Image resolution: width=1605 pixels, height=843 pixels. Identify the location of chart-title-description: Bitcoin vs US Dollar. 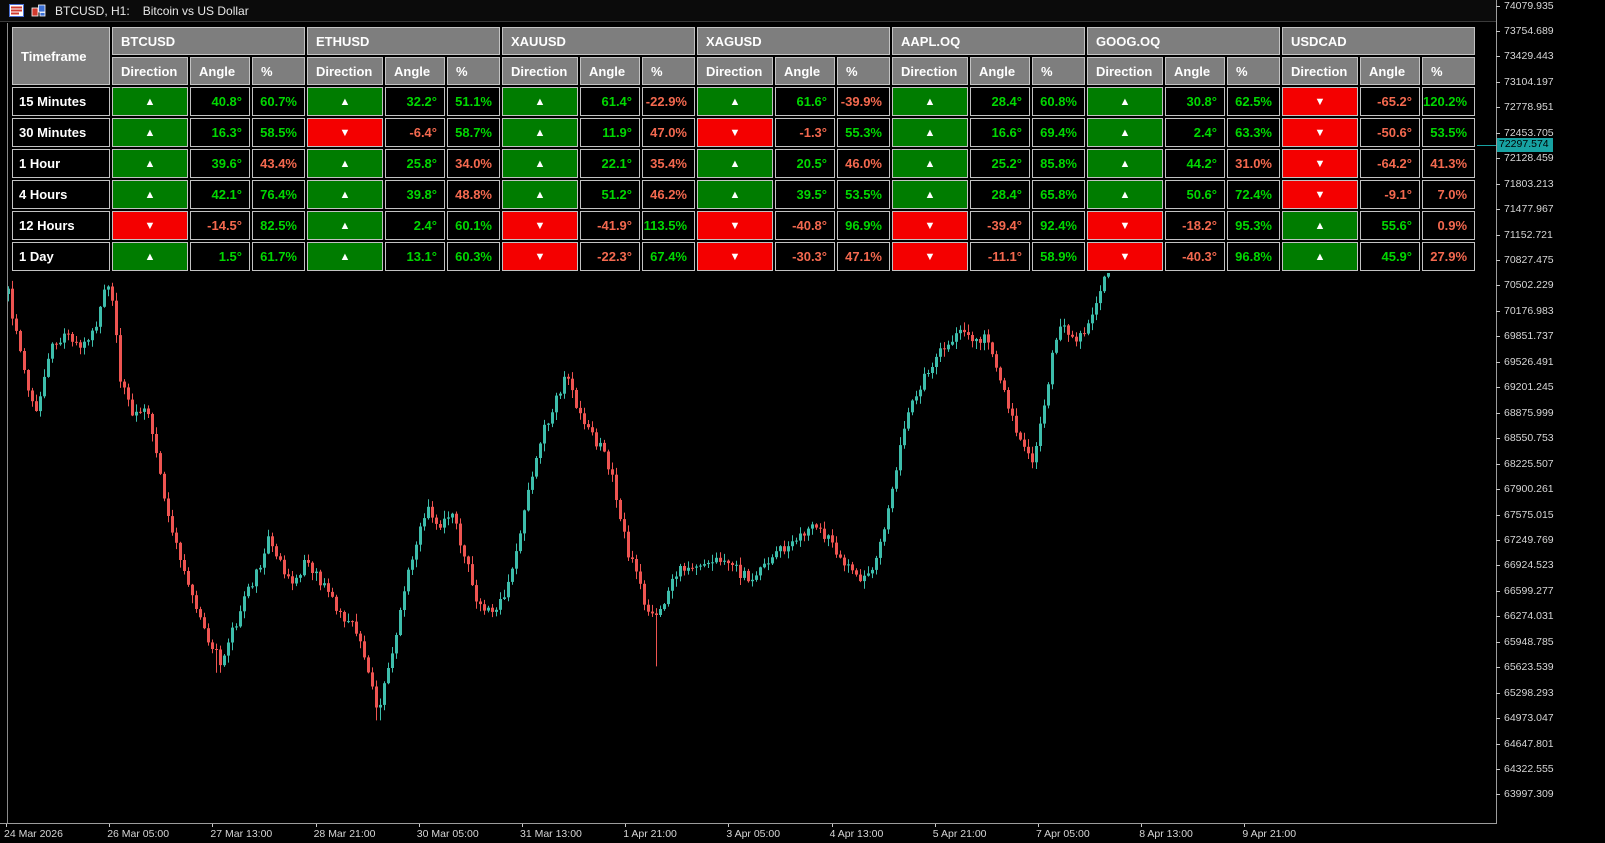
(195, 10).